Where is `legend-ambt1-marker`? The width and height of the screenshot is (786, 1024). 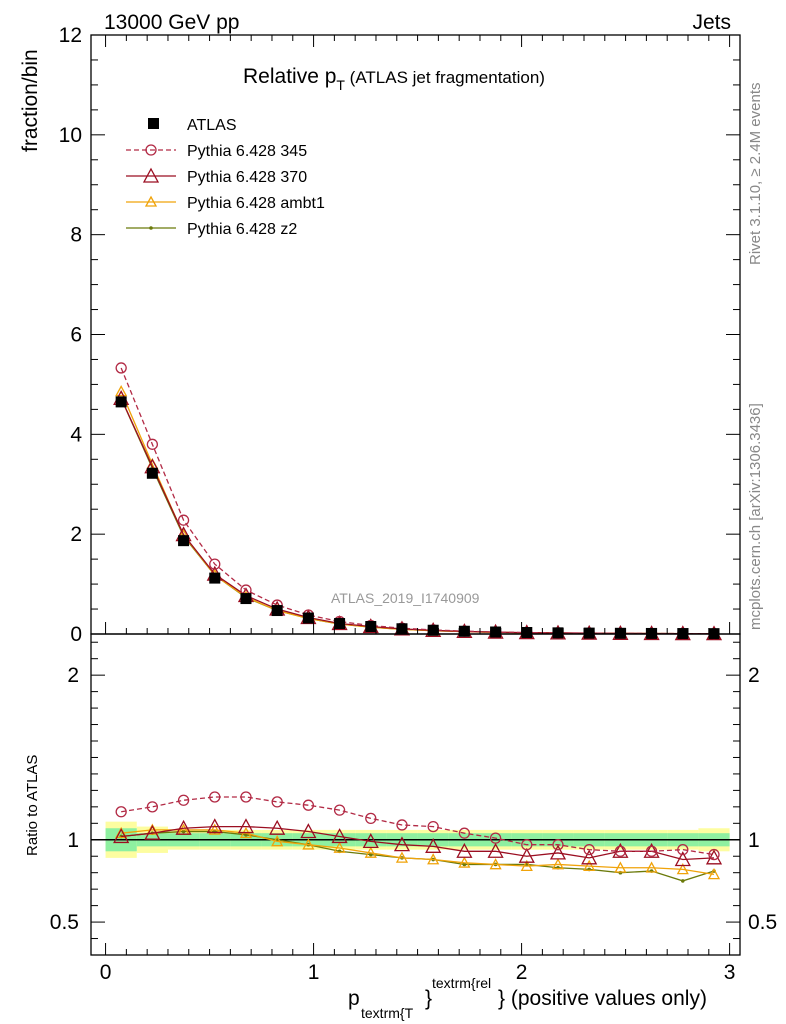
legend-ambt1-marker is located at coordinates (151, 201).